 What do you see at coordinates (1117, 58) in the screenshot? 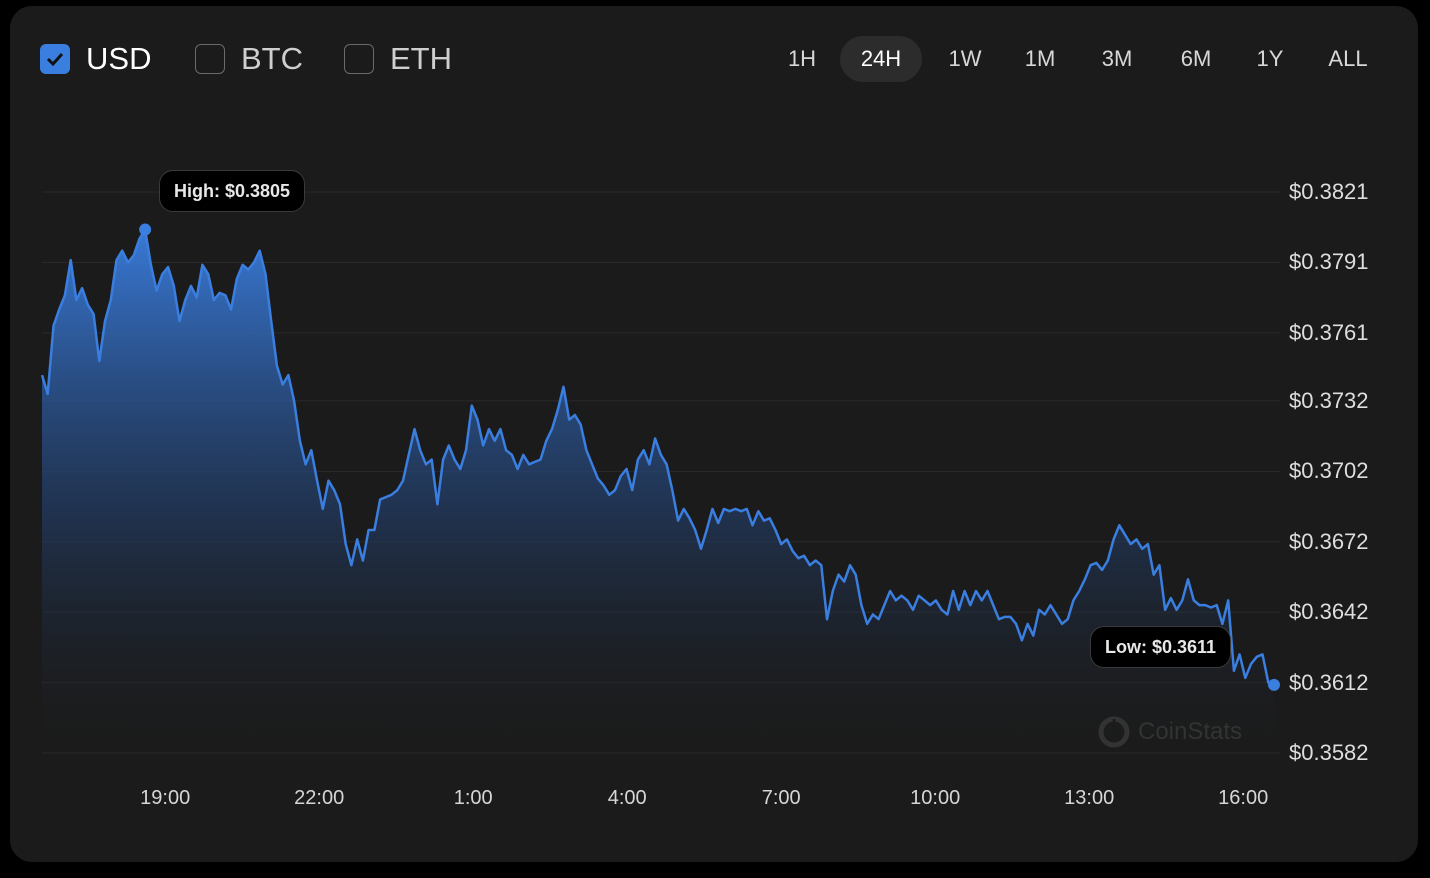
I see `range-3m-button: 3M` at bounding box center [1117, 58].